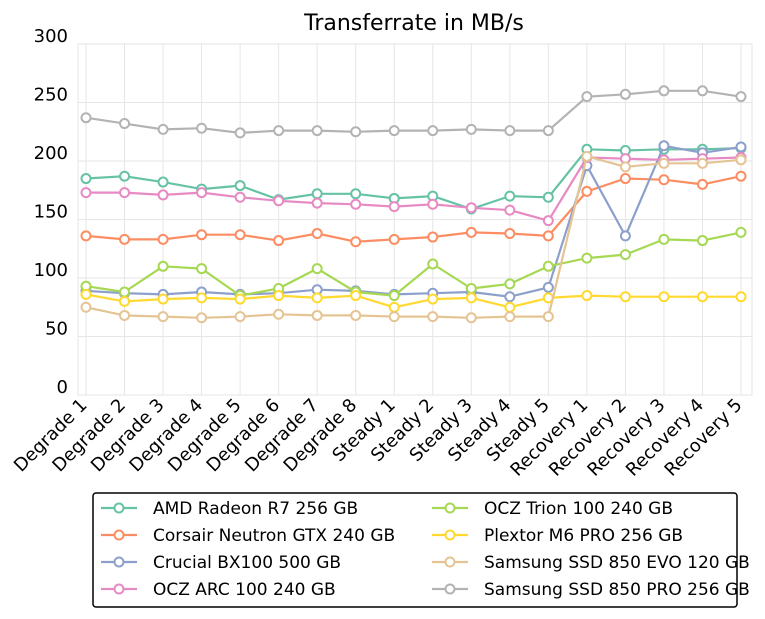 The image size is (765, 619). What do you see at coordinates (255, 509) in the screenshot?
I see `legend-label: AMD Radeon R7 256 GB` at bounding box center [255, 509].